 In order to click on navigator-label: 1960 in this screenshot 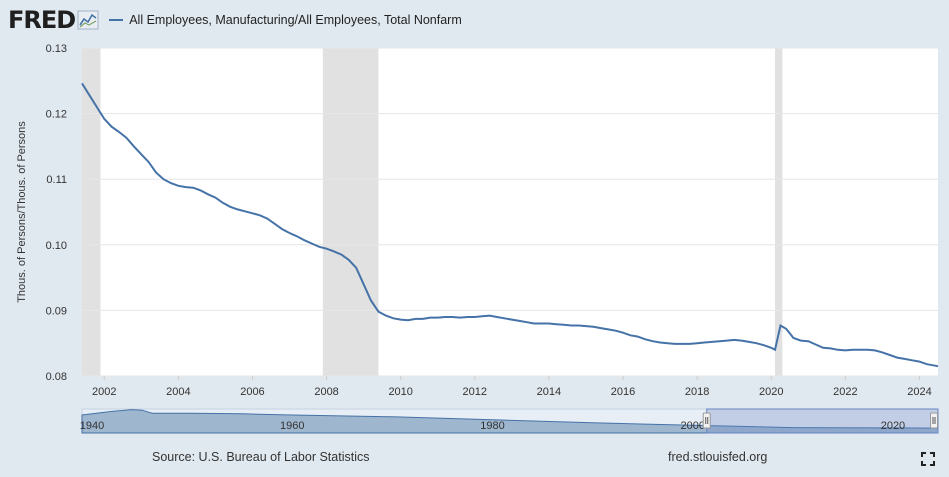, I will do `click(292, 426)`.